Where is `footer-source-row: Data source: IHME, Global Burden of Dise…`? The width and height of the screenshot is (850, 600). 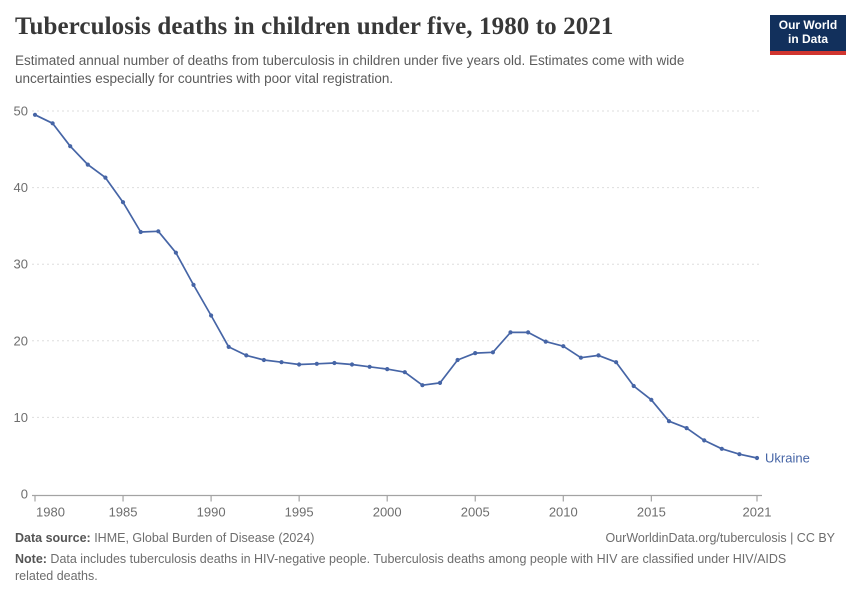 footer-source-row: Data source: IHME, Global Burden of Dise… is located at coordinates (425, 538).